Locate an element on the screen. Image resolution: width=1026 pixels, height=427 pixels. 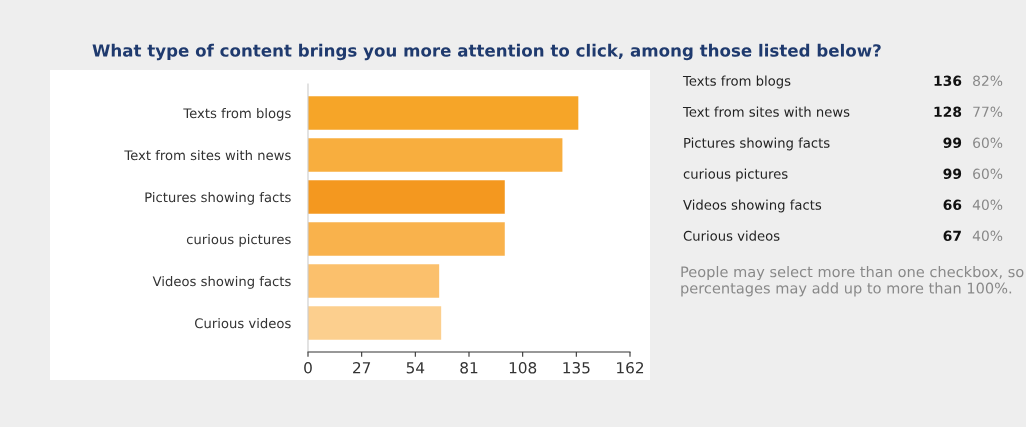
x-tick-label: 162 is located at coordinates (630, 367).